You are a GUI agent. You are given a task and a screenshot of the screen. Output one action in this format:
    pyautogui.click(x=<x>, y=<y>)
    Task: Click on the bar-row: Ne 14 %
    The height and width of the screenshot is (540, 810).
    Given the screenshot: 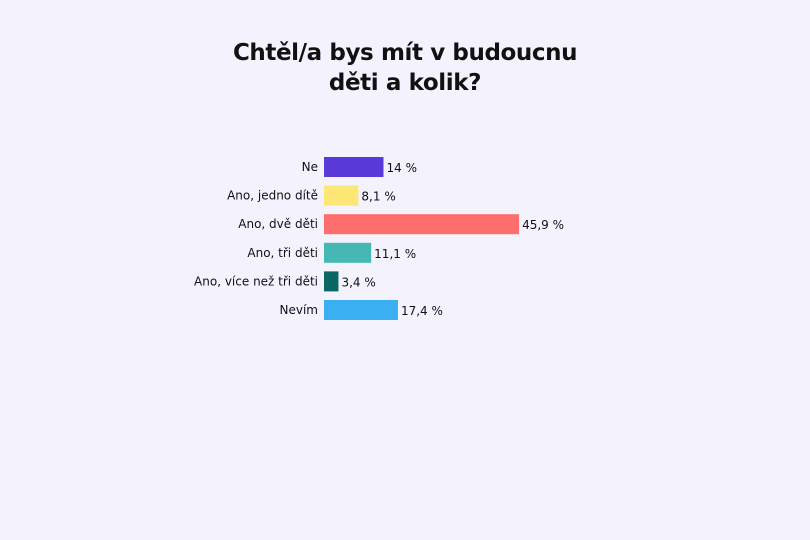 What is the action you would take?
    pyautogui.click(x=359, y=167)
    